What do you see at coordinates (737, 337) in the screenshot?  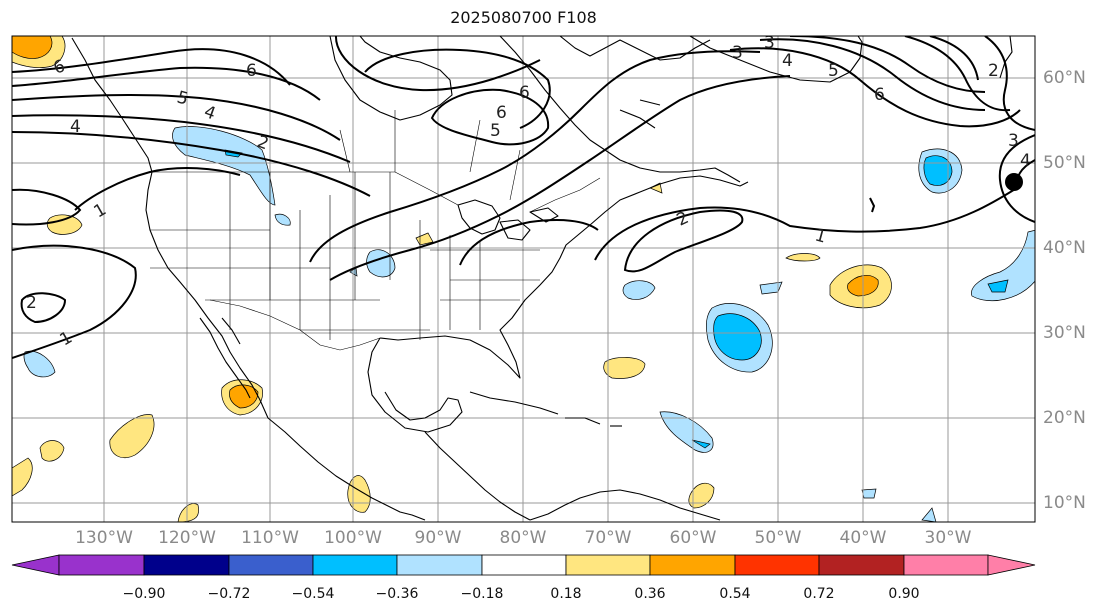 I see `shade-blue-atlantic-core` at bounding box center [737, 337].